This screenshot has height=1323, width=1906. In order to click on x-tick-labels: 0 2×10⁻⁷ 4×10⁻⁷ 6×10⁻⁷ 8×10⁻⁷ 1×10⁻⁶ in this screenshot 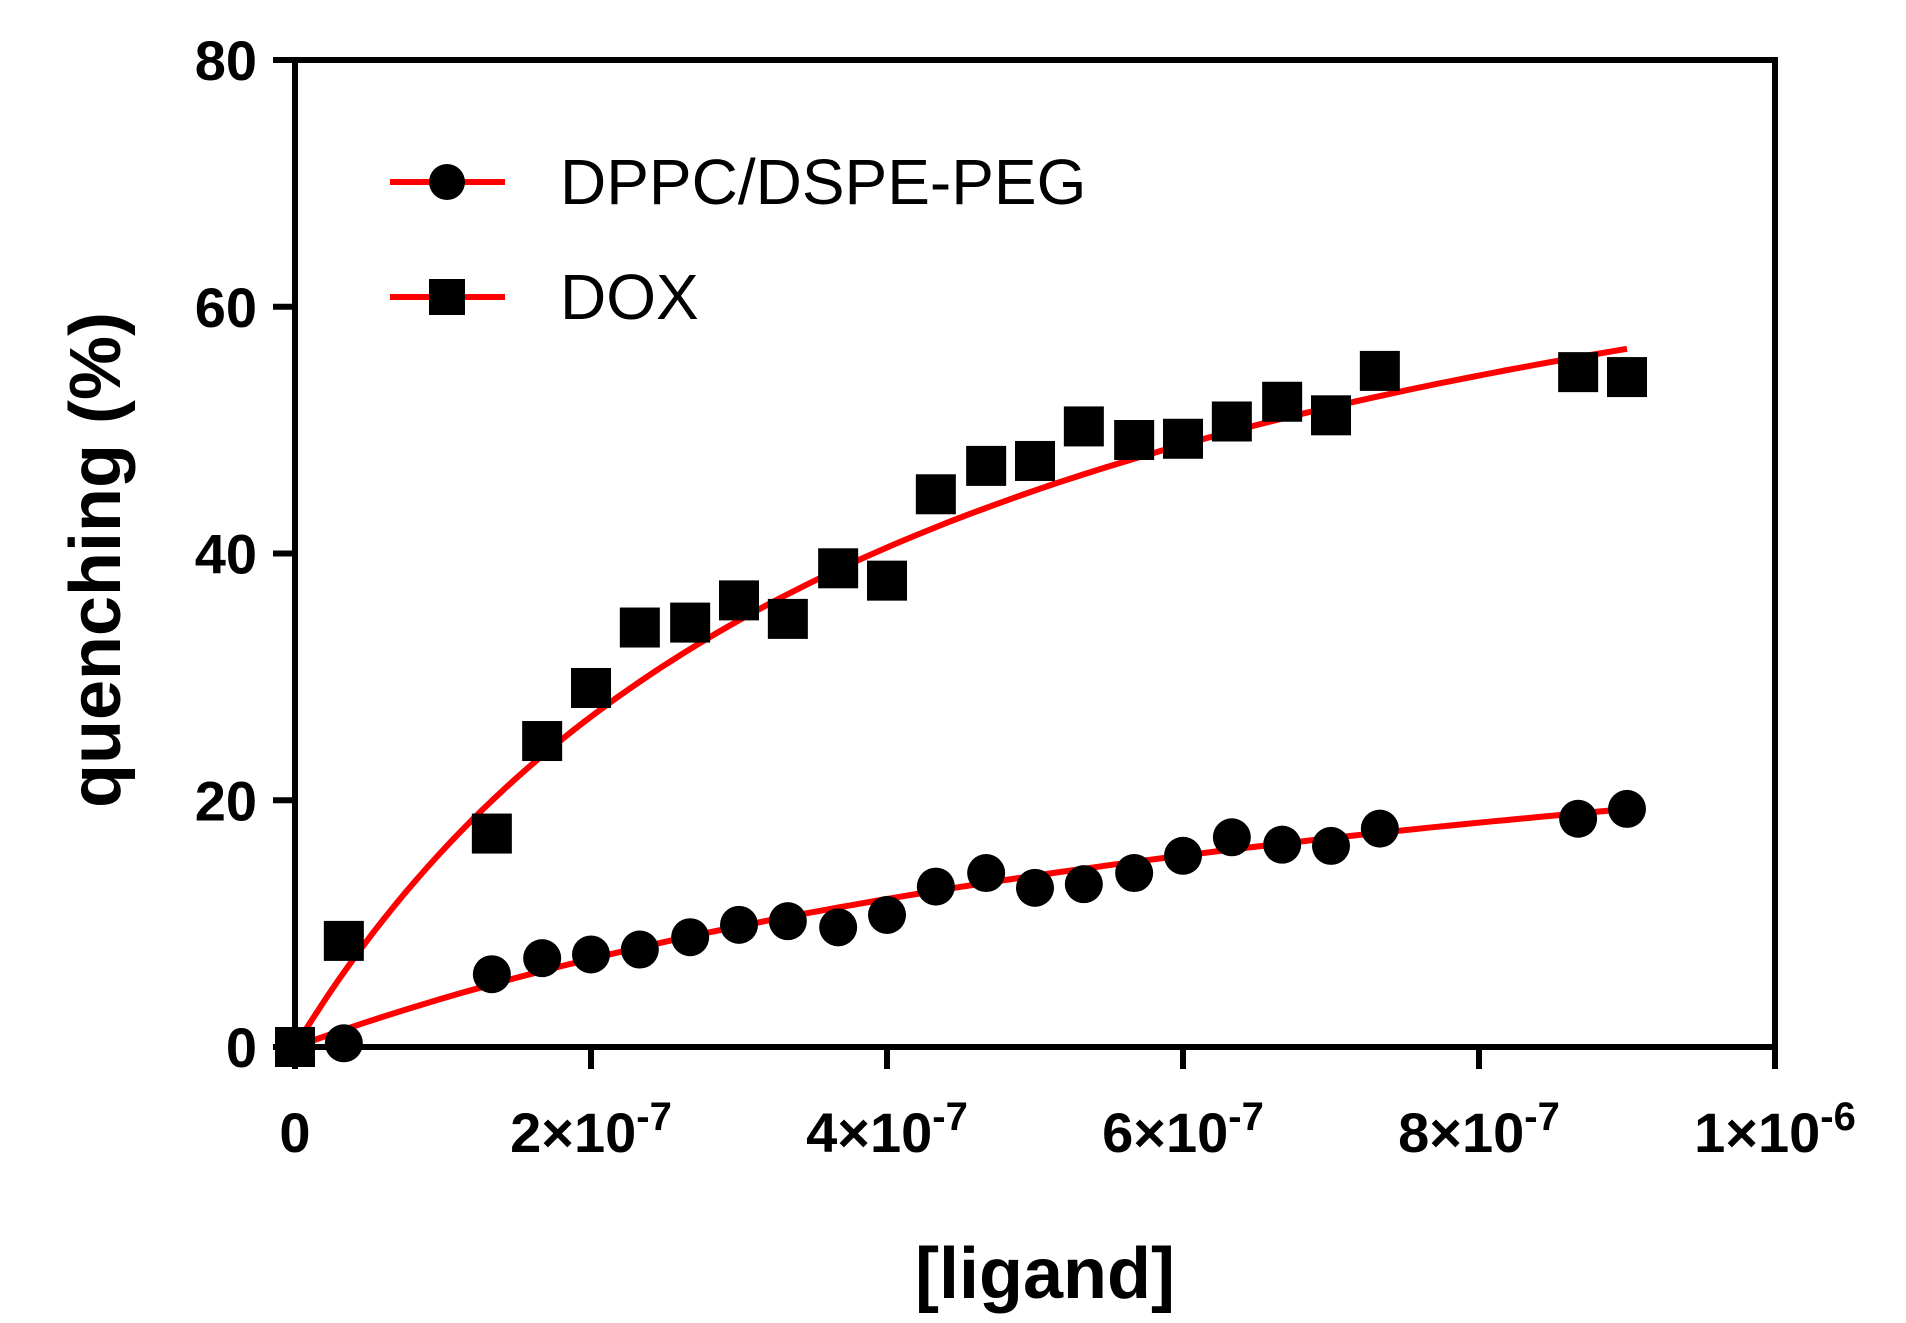, I will do `click(1067, 1129)`.